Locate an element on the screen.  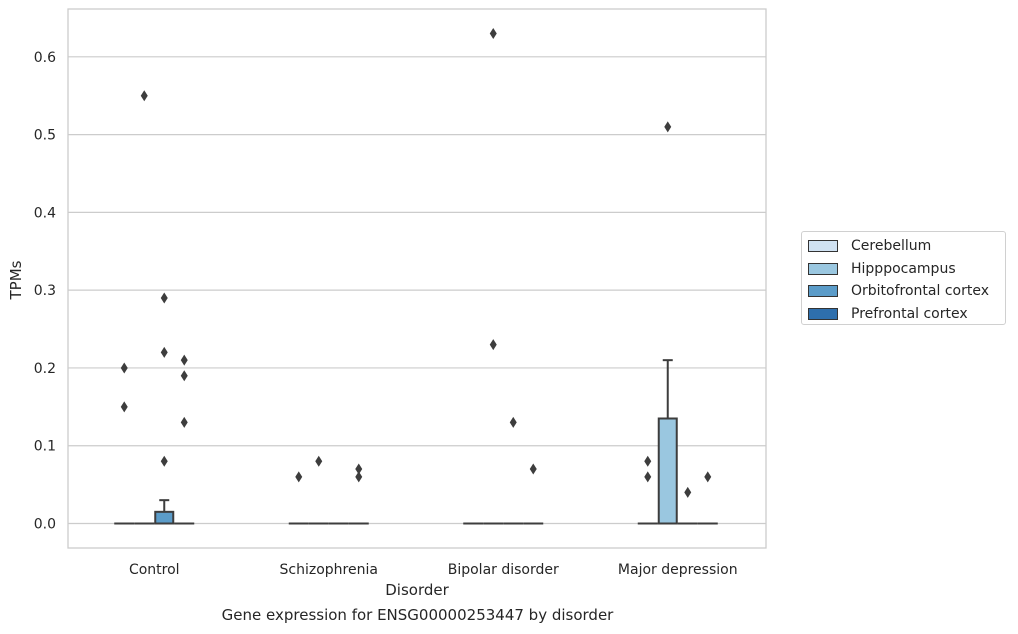
x-tick-label: Schizophrenia is located at coordinates (329, 570).